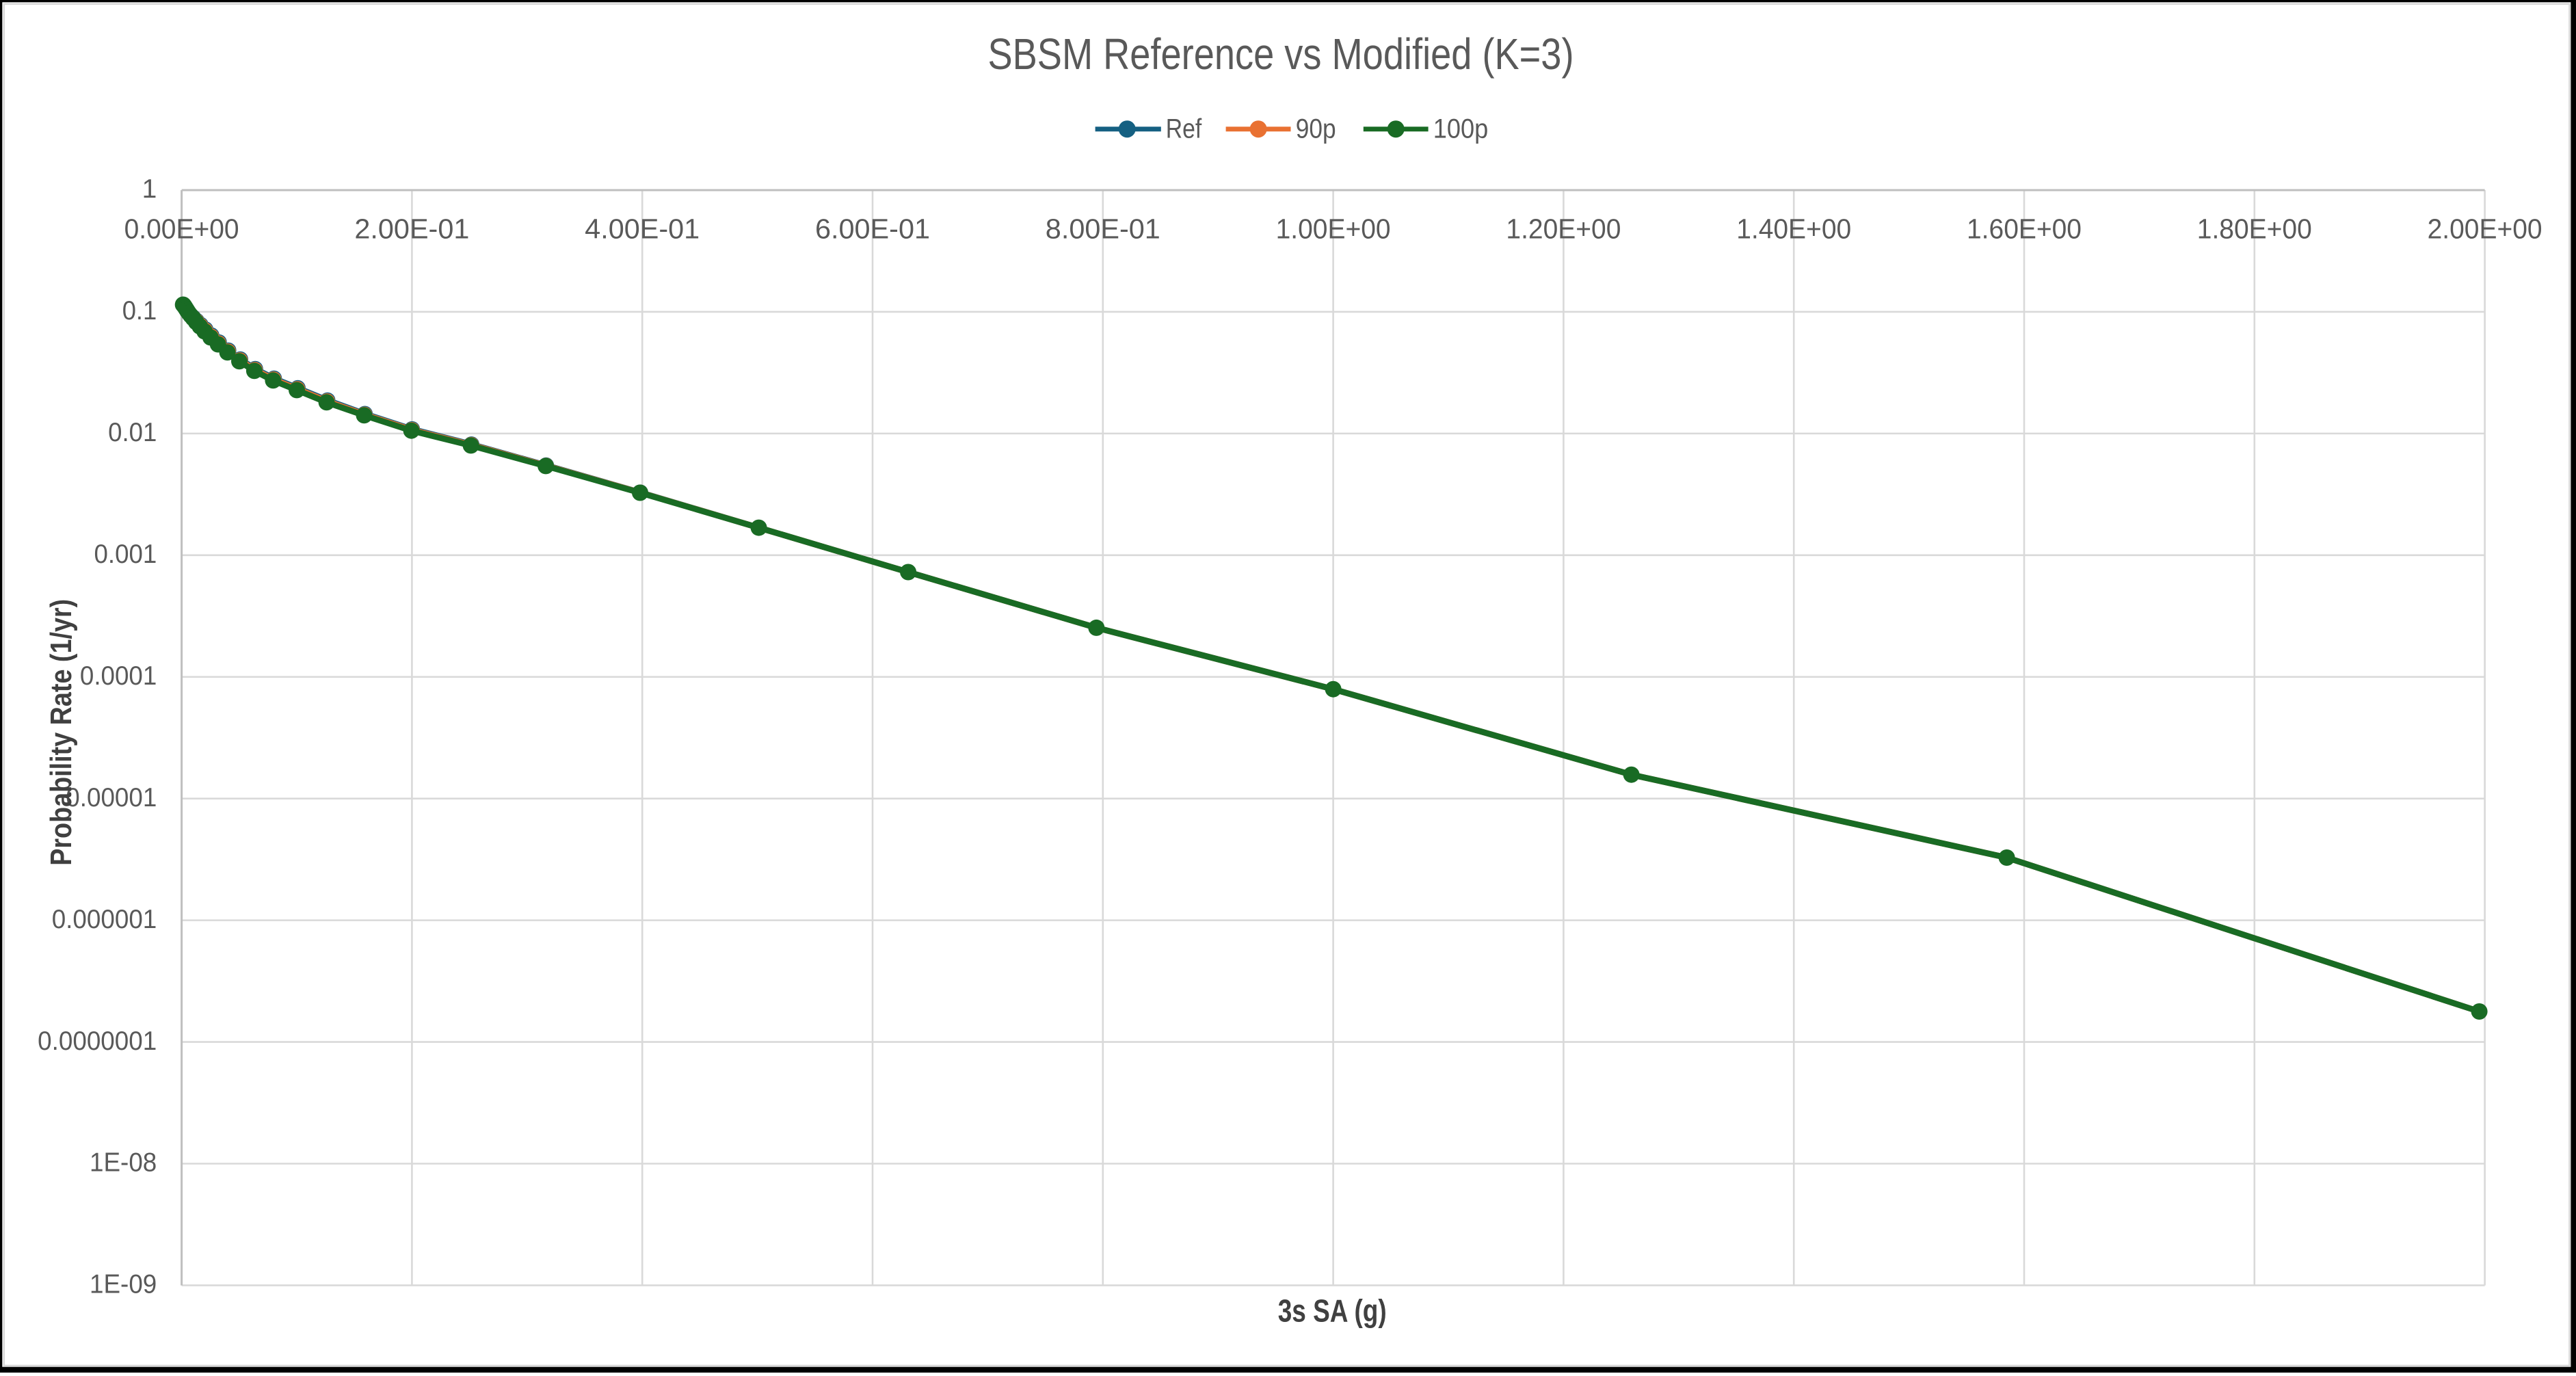  Describe the element at coordinates (149, 189) in the screenshot. I see `svg-text: 1` at that location.